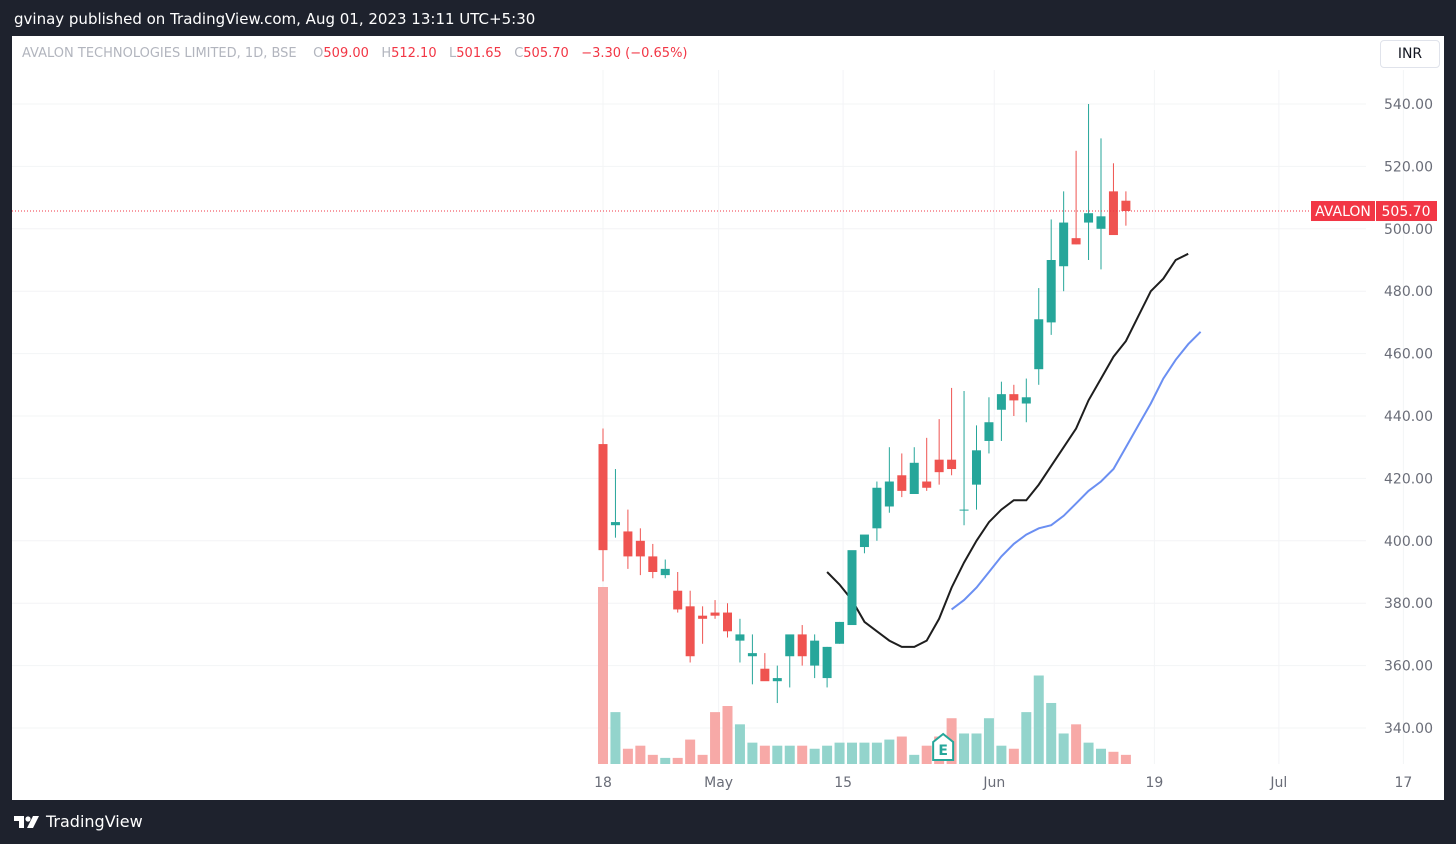  I want to click on y-tick-label: 340.00, so click(1408, 729).